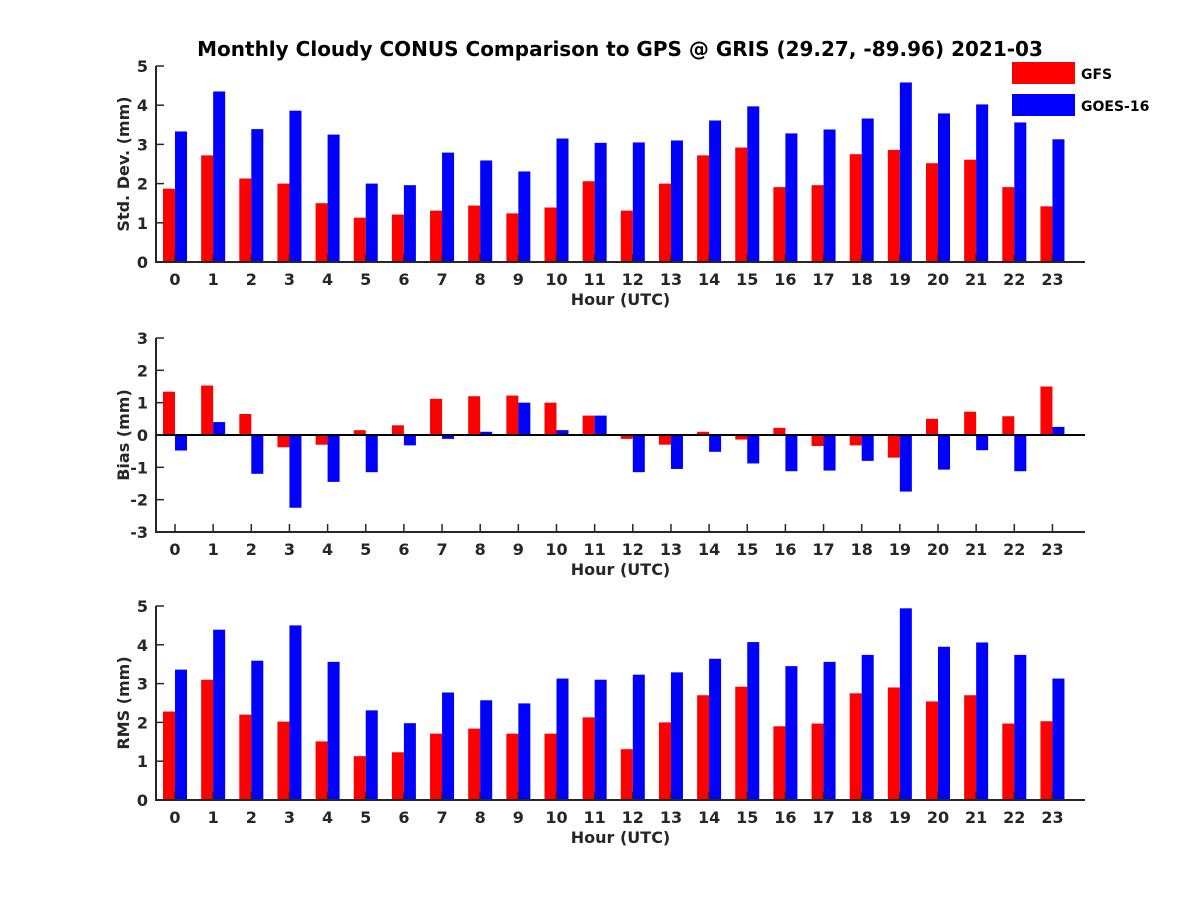 The height and width of the screenshot is (900, 1200). What do you see at coordinates (142, 606) in the screenshot?
I see `rms-ytick-label: 5` at bounding box center [142, 606].